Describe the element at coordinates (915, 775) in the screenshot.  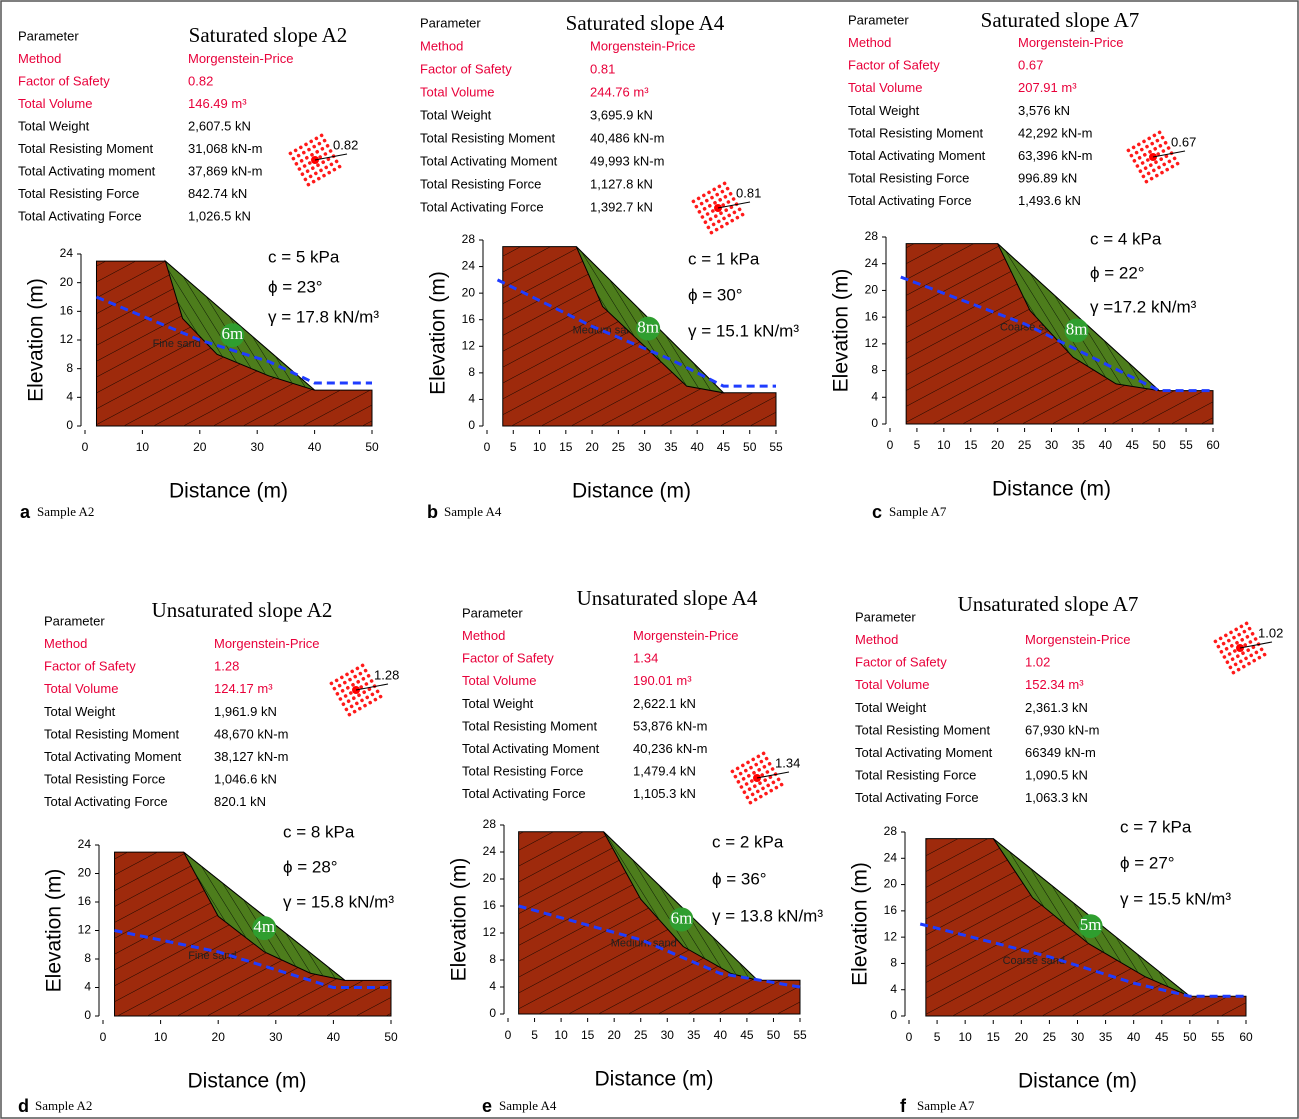
I see `table-param: Total Resisting Force` at that location.